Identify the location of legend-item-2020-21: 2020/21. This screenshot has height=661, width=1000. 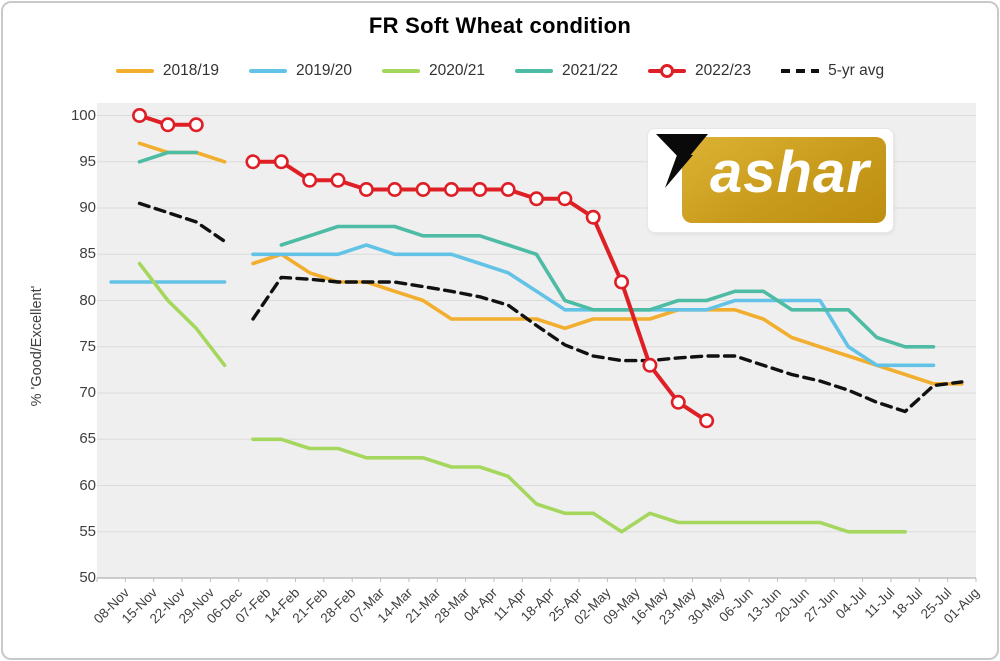
(433, 71).